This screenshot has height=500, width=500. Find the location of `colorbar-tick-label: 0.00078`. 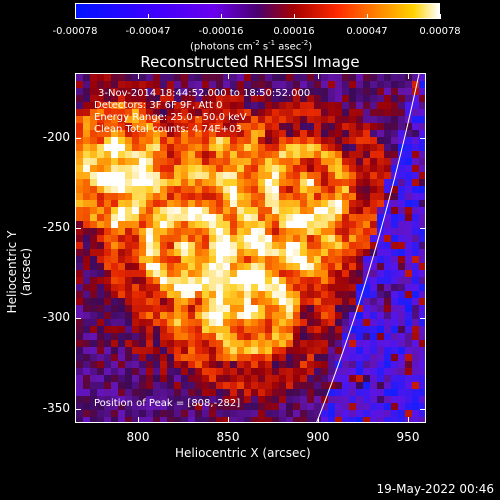

colorbar-tick-label: 0.00078 is located at coordinates (440, 31).